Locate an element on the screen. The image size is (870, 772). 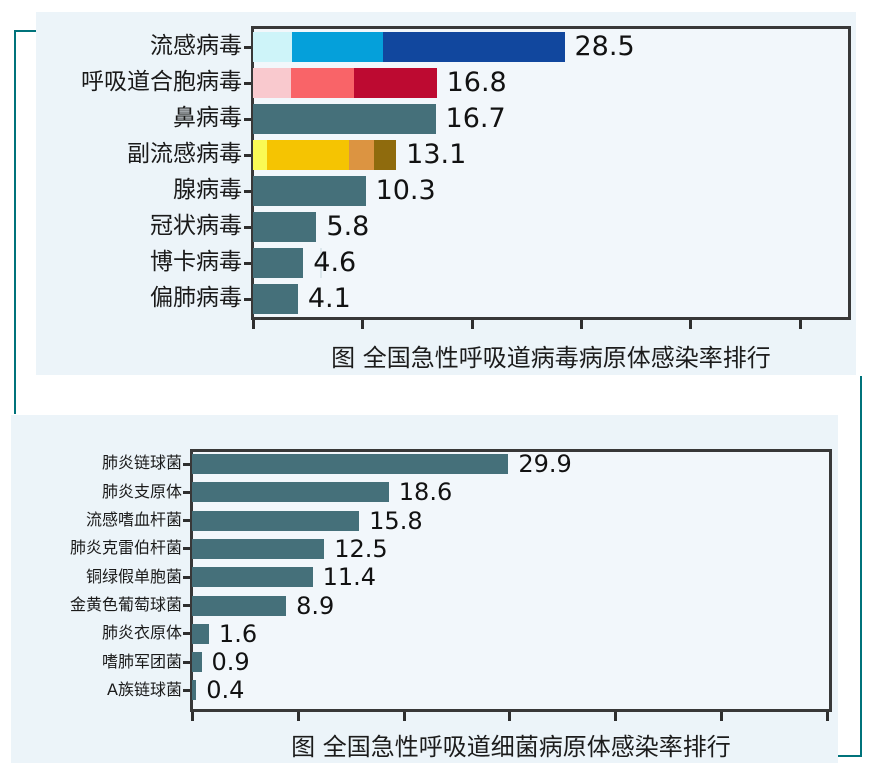
category-label: 铜绿假单胞菌 is located at coordinates (133, 576).